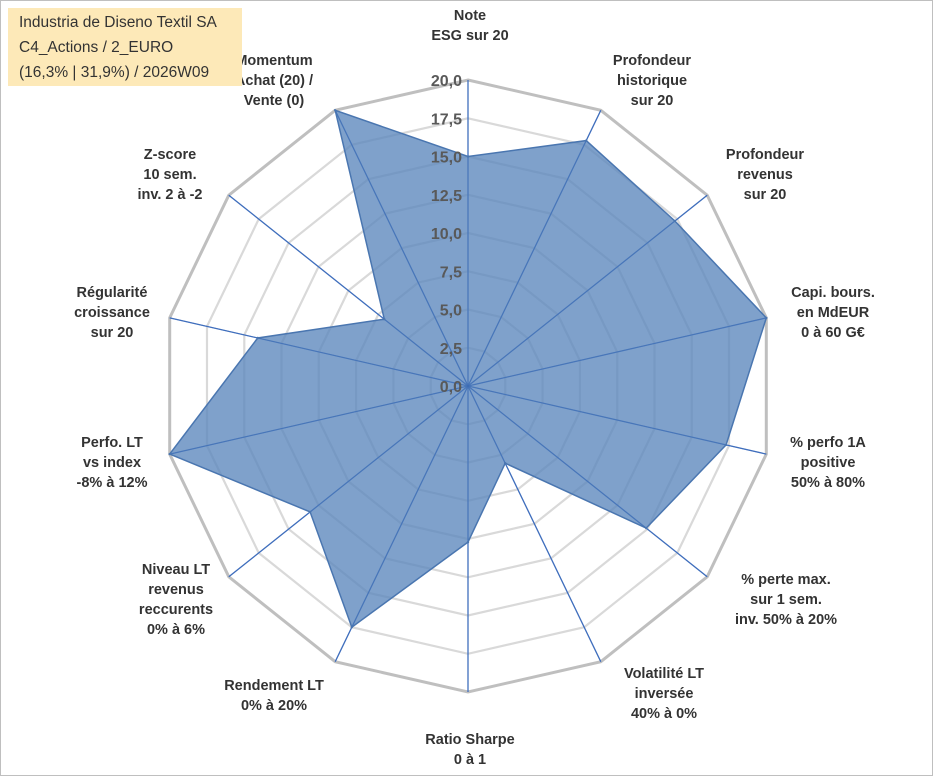 The height and width of the screenshot is (776, 933). What do you see at coordinates (112, 483) in the screenshot?
I see `axis-label-line: -8% à 12%` at bounding box center [112, 483].